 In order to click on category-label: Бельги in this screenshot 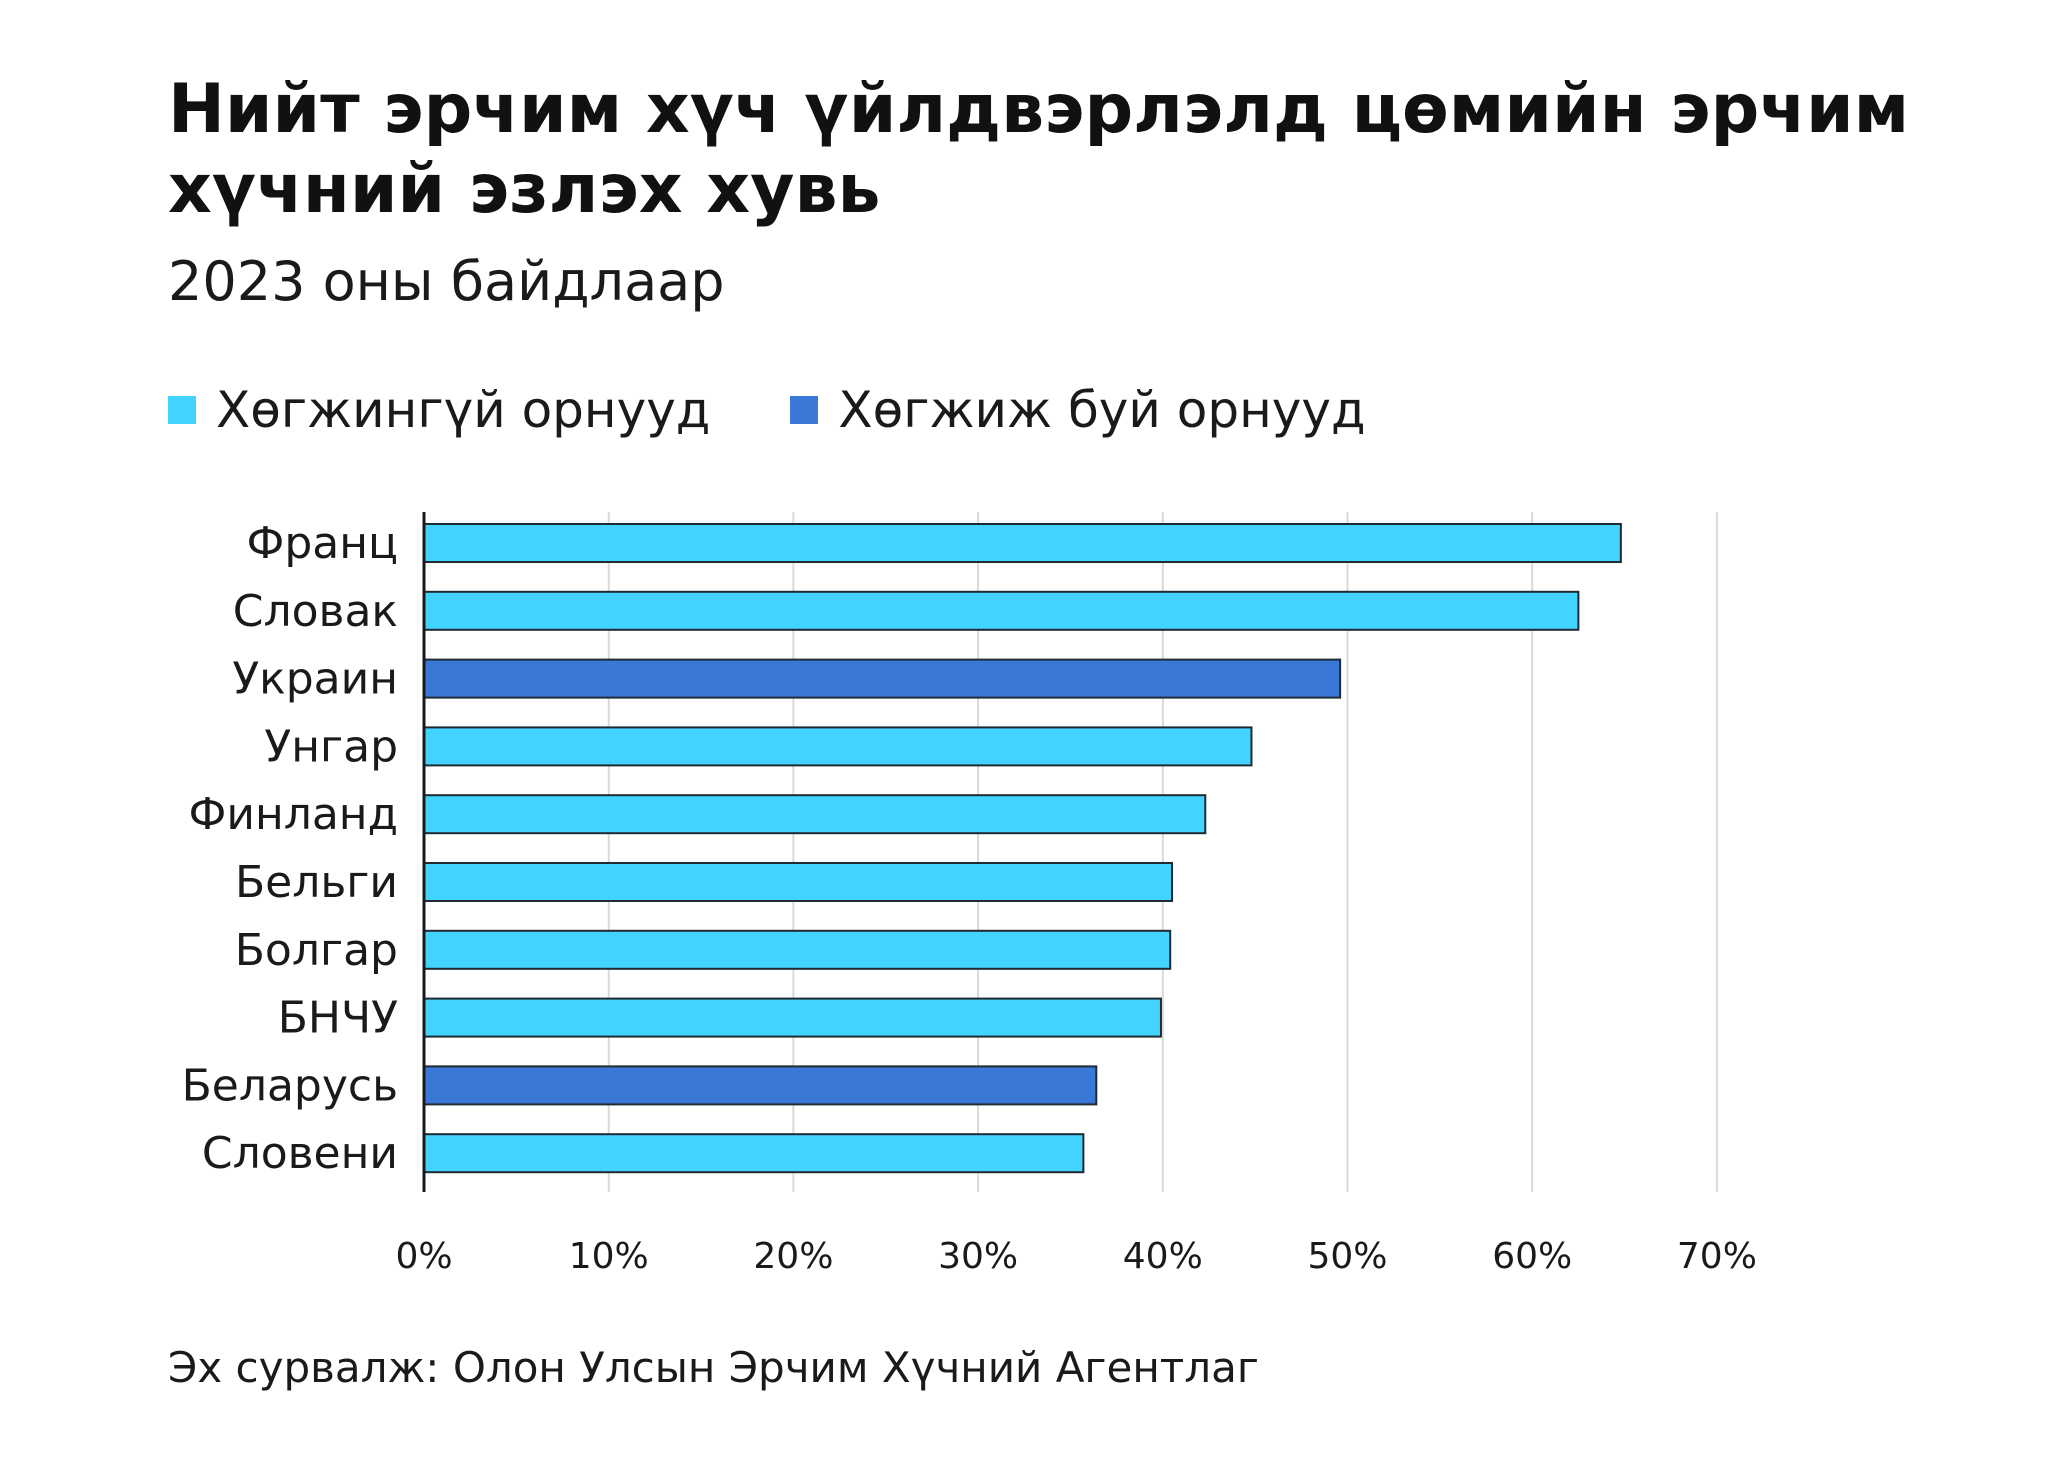, I will do `click(316, 882)`.